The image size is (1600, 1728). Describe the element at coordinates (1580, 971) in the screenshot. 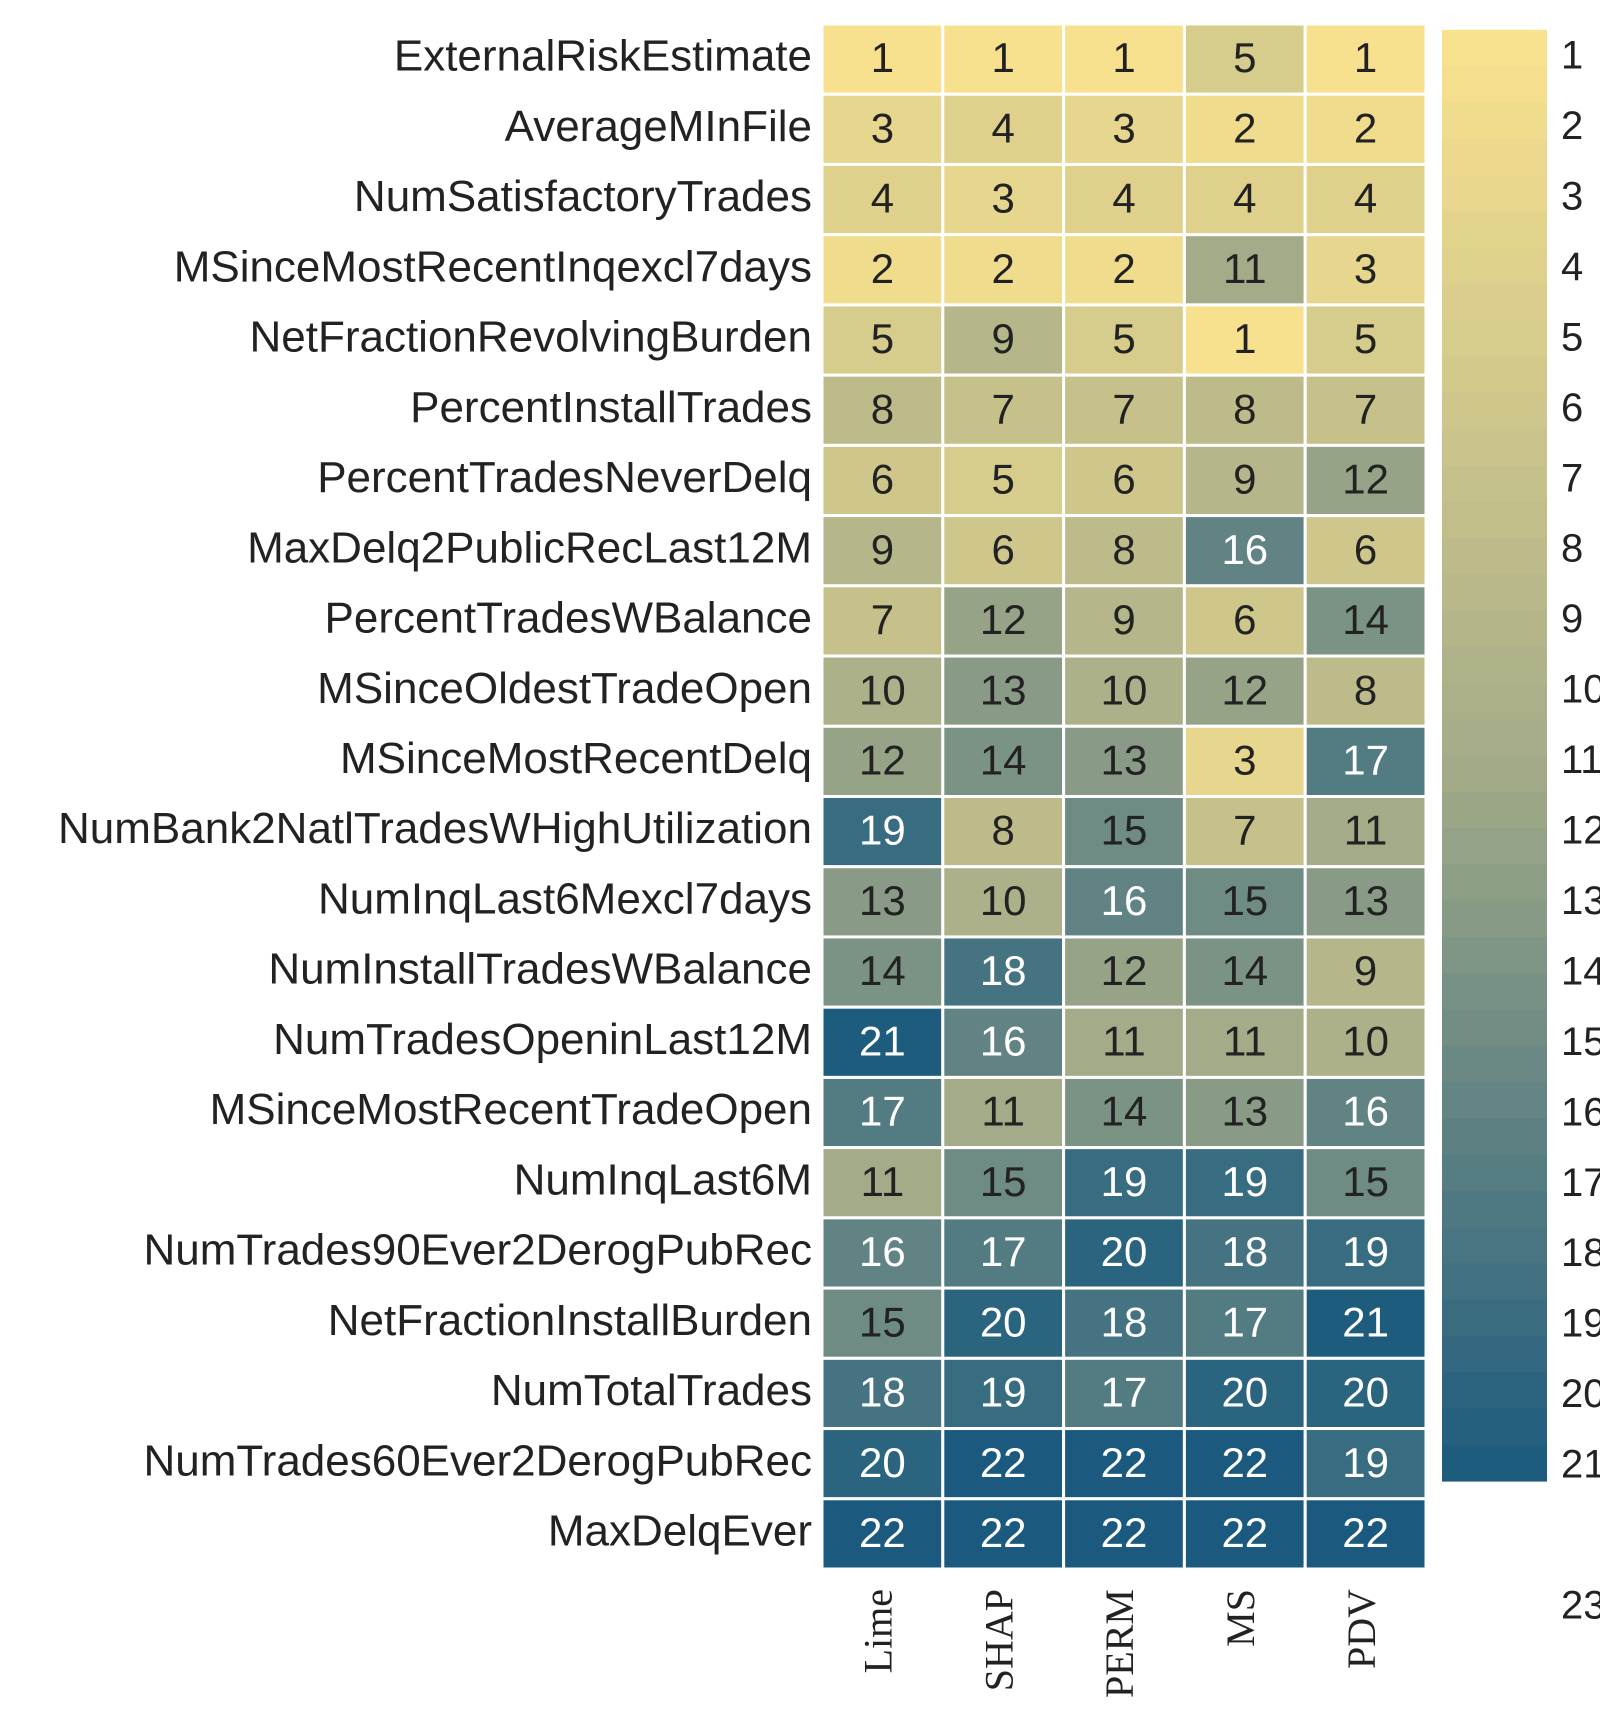

I see `colorbar-tick-label: 14` at that location.